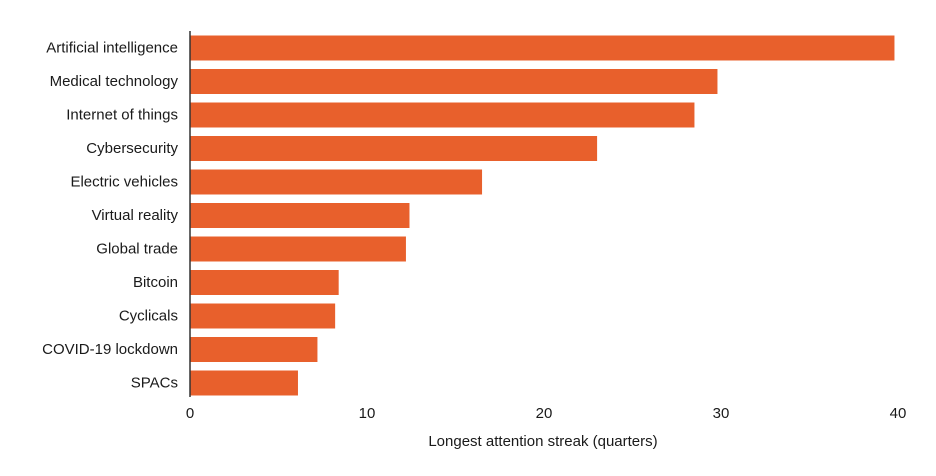  I want to click on x-tick-label: 30, so click(721, 413).